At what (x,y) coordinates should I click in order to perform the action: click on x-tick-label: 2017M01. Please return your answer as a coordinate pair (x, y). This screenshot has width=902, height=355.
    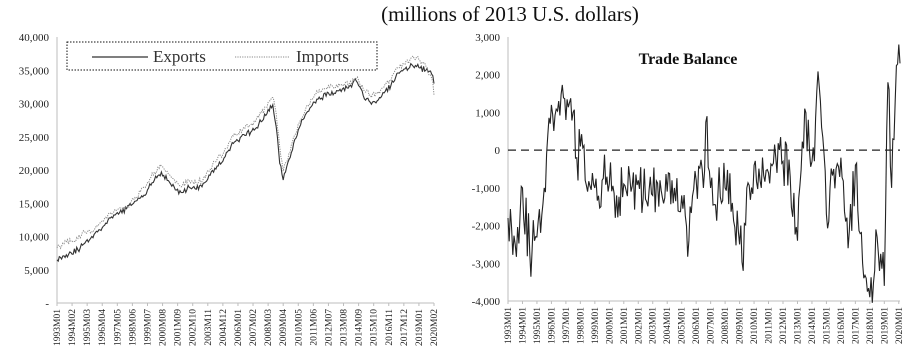
    Looking at the image, I should click on (856, 325).